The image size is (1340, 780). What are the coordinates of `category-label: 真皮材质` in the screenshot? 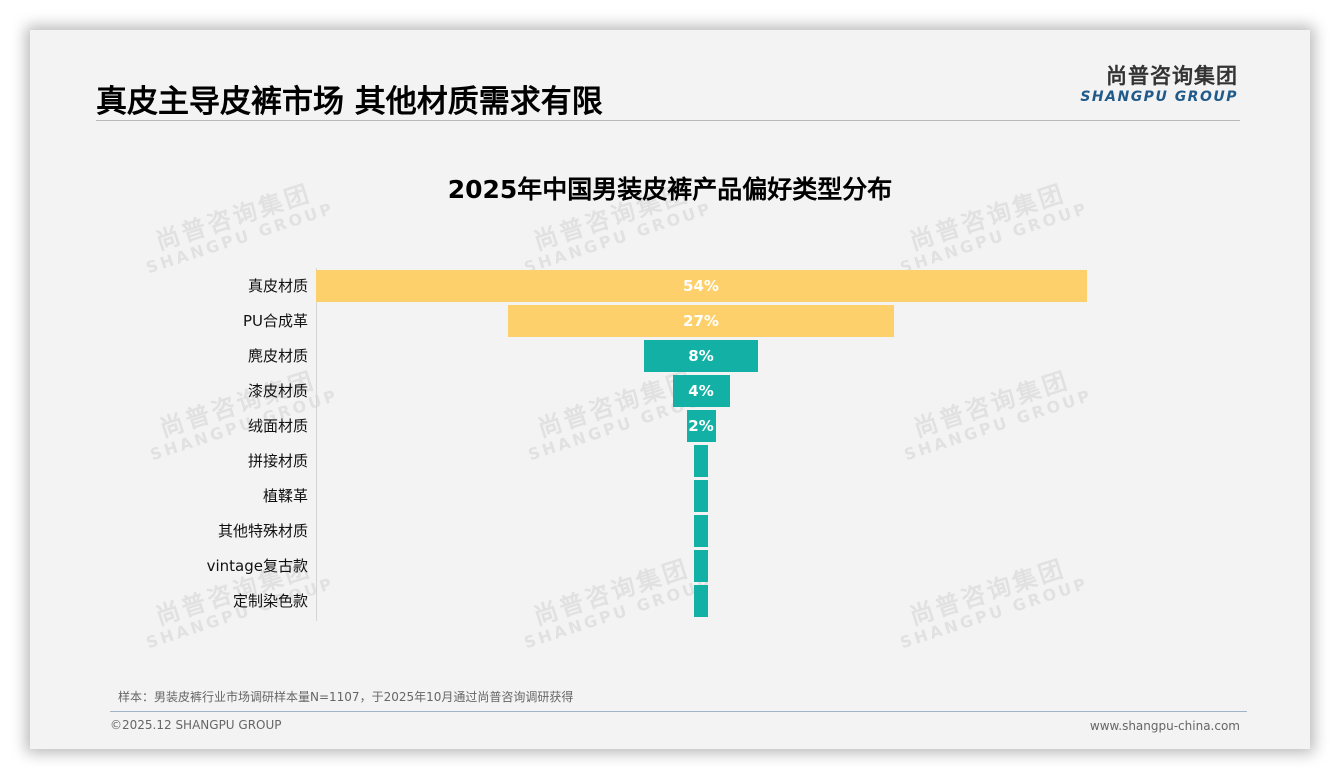 It's located at (277, 286).